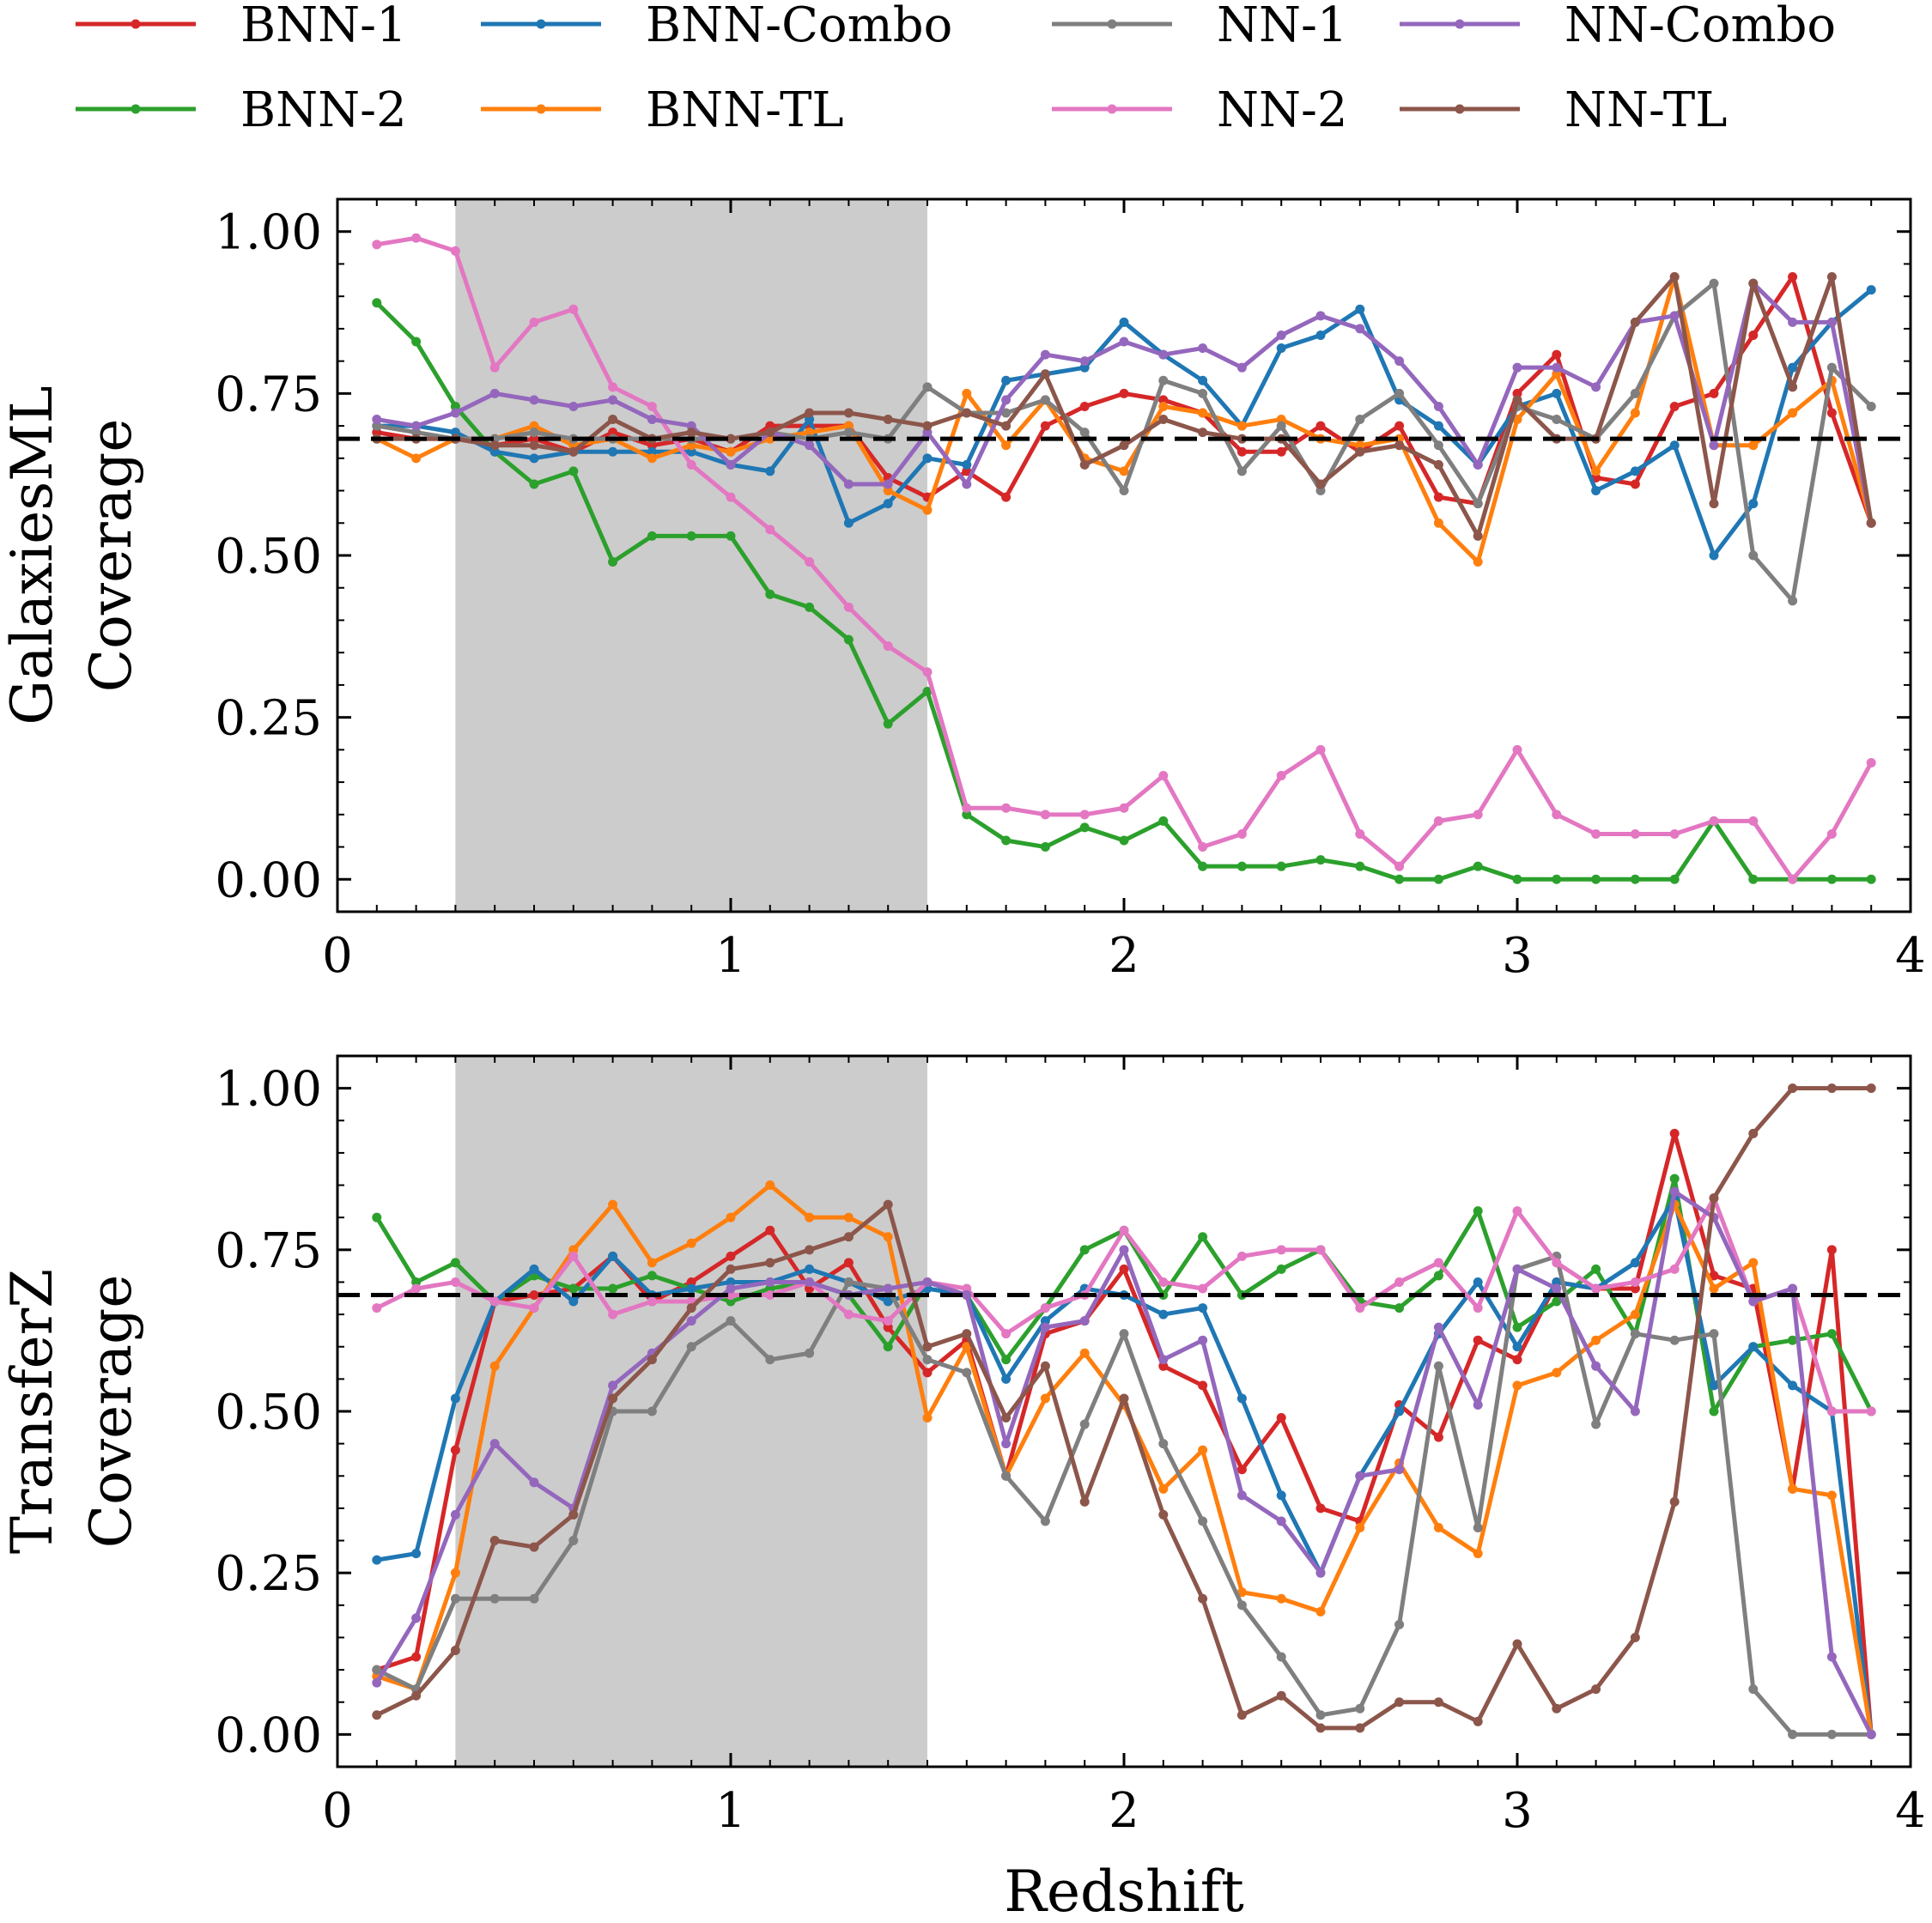 Image resolution: width=1932 pixels, height=1923 pixels. I want to click on legend-entry: NN-Combo, so click(1618, 26).